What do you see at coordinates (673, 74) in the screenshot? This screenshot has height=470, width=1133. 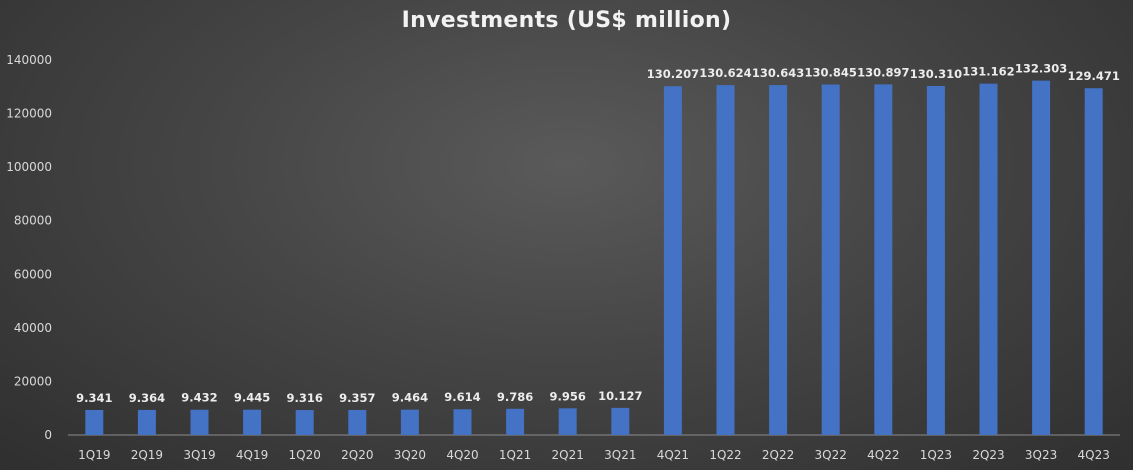 I see `data-label: 130.207` at bounding box center [673, 74].